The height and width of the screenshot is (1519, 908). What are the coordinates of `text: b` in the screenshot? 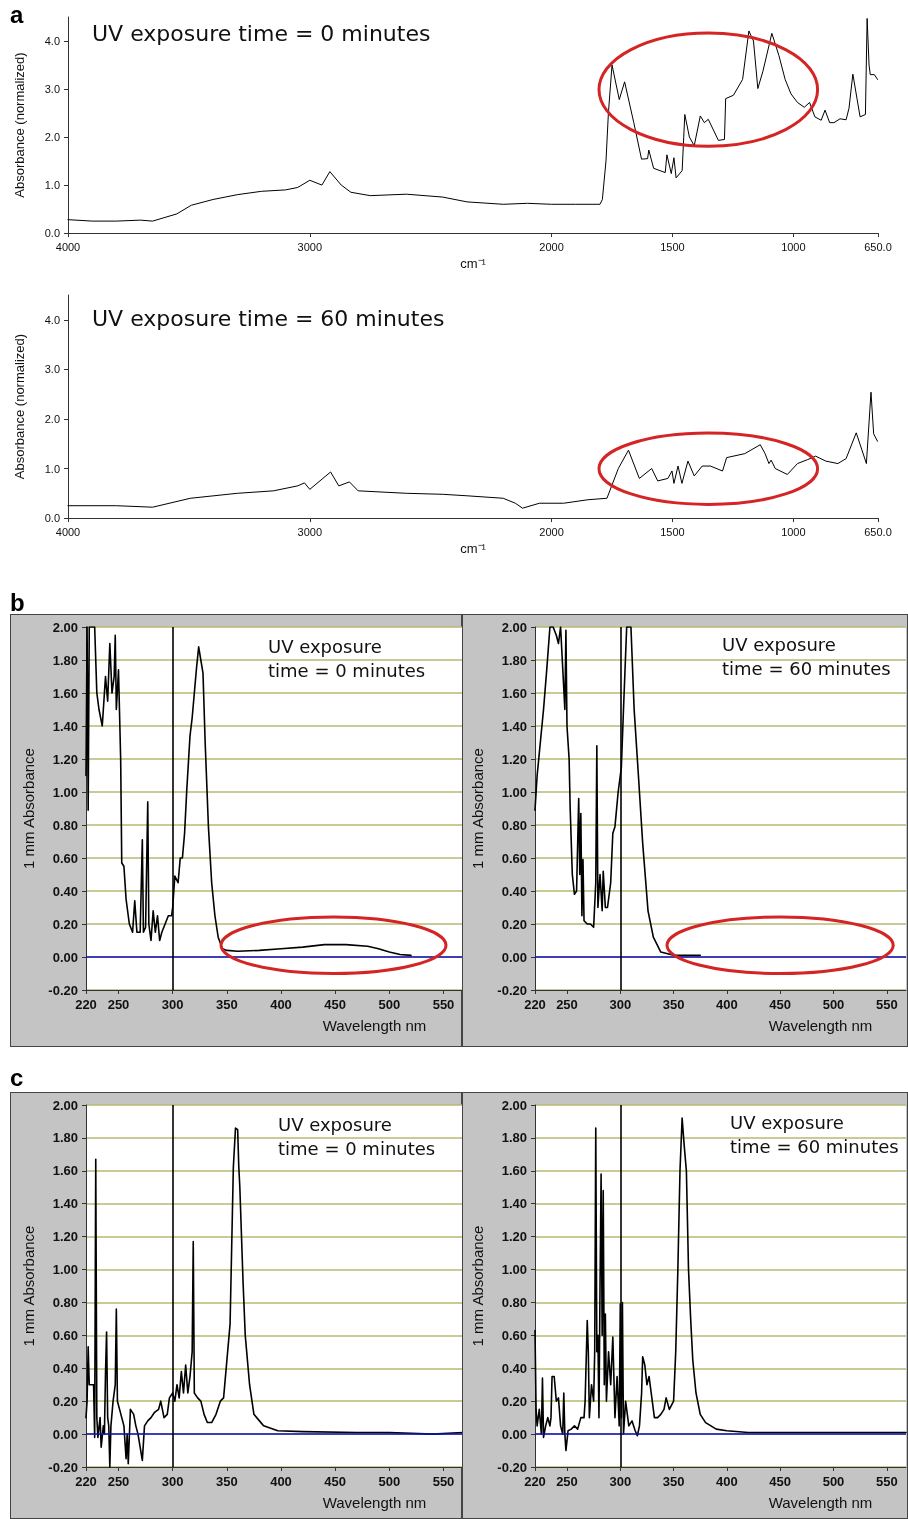 It's located at (17, 602).